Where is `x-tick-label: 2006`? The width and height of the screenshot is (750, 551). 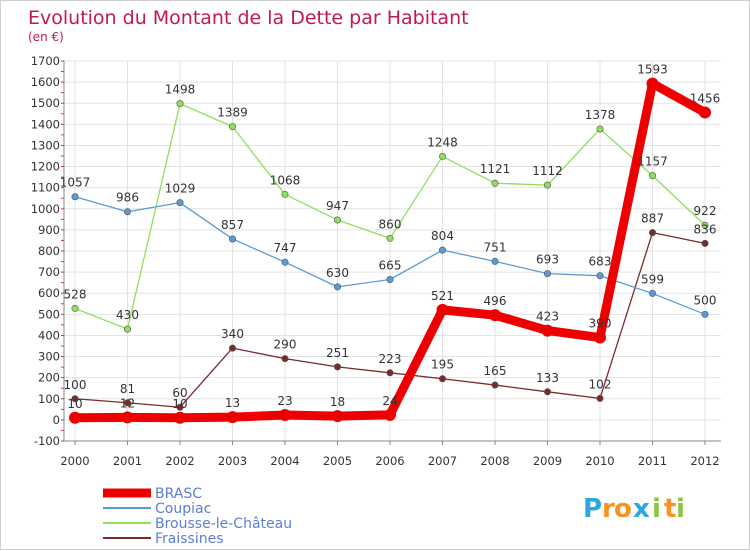 x-tick-label: 2006 is located at coordinates (389, 461).